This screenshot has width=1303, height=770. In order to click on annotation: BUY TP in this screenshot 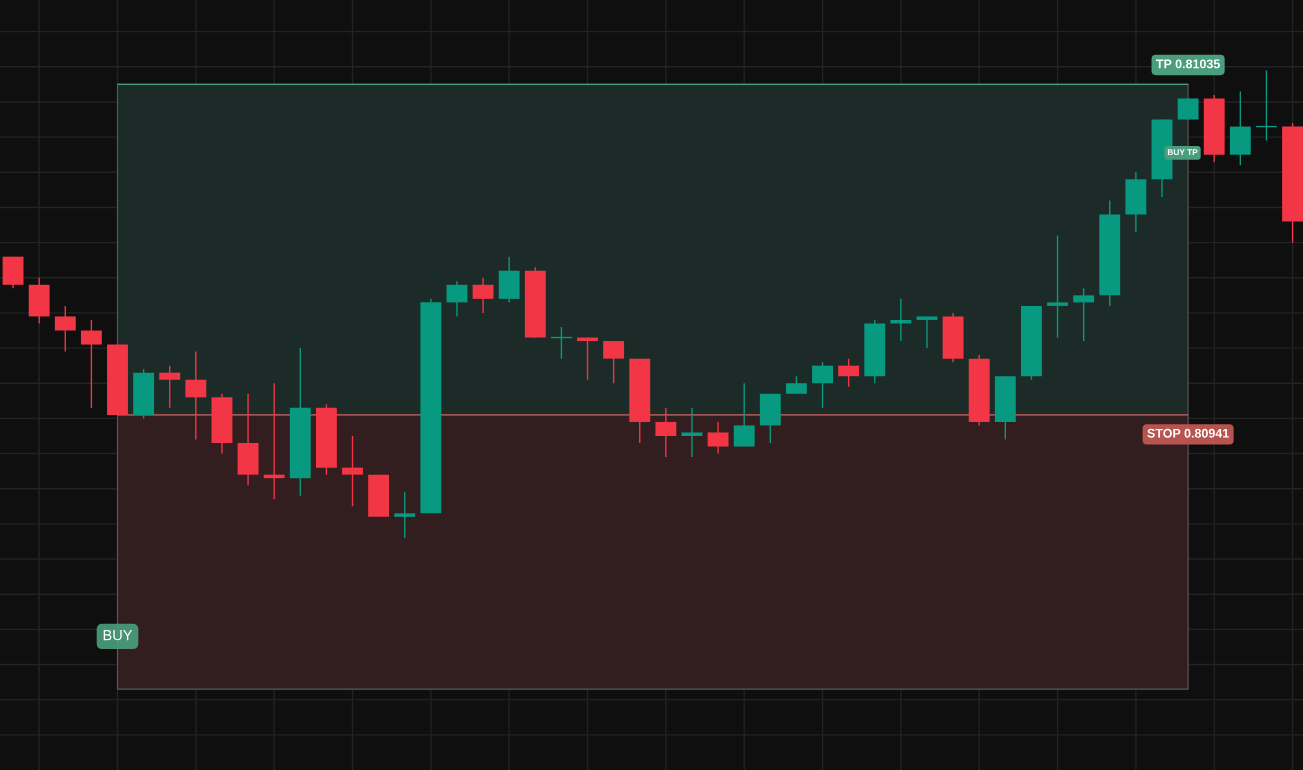, I will do `click(1182, 152)`.